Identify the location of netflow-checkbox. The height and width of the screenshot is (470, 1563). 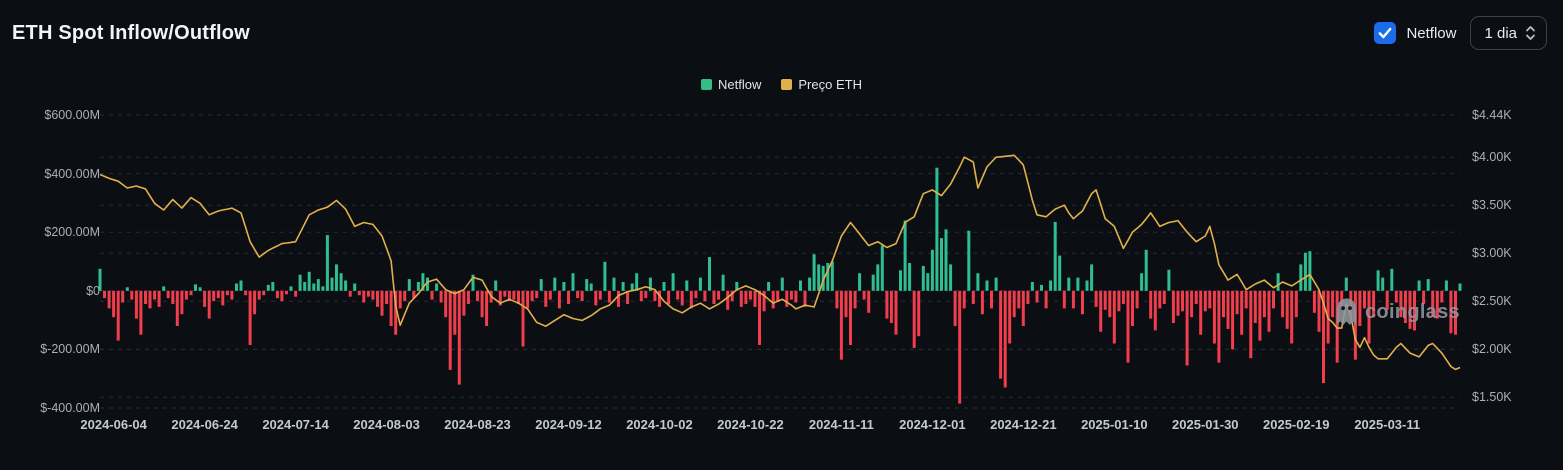
(1385, 33).